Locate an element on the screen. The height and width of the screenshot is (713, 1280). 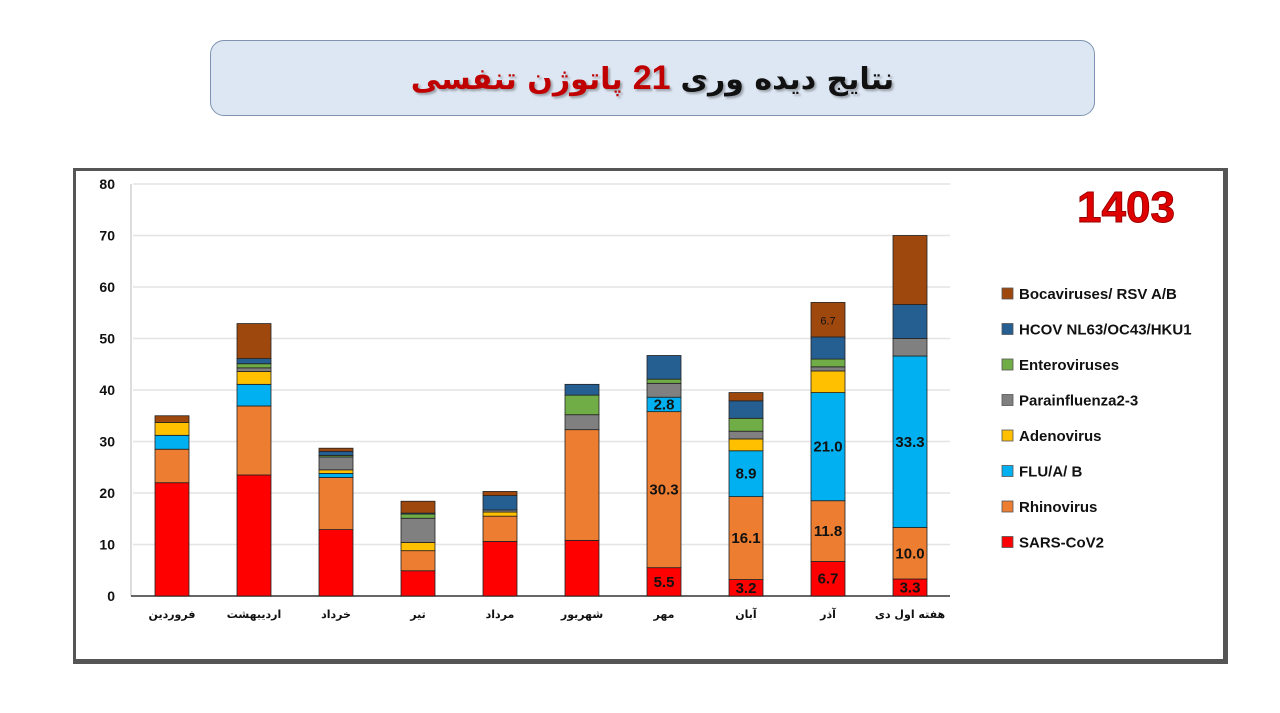
legend-label: HCOV NL63/OC43/HKU1 is located at coordinates (1105, 330).